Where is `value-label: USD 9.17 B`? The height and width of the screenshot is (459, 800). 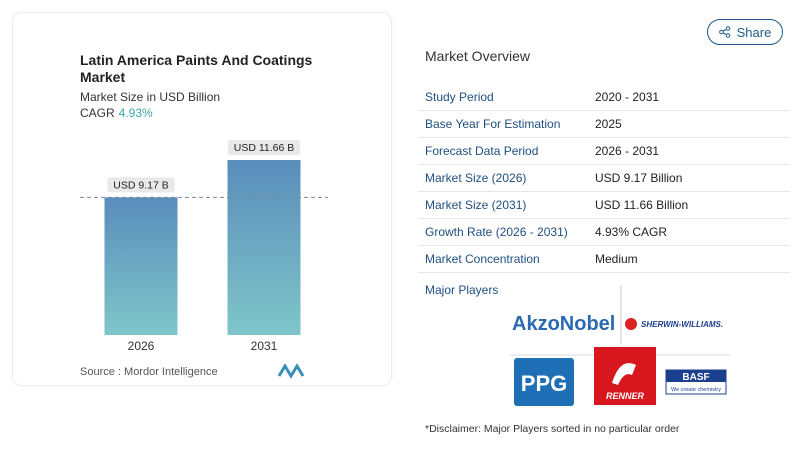 value-label: USD 9.17 B is located at coordinates (141, 185).